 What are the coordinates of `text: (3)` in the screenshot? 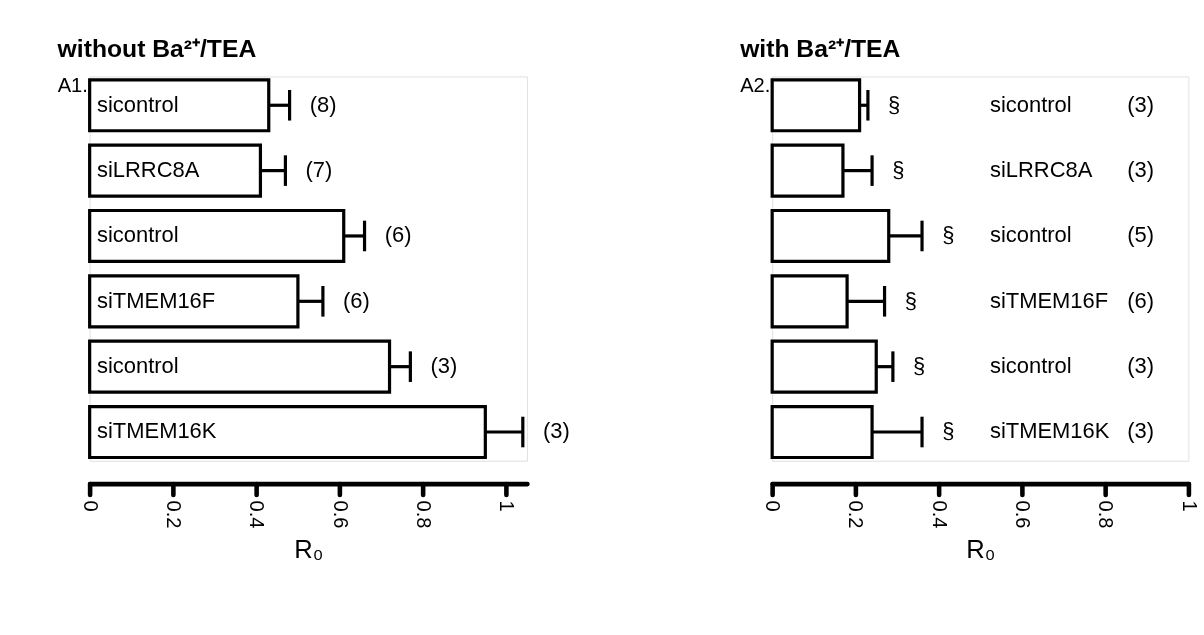 It's located at (556, 431).